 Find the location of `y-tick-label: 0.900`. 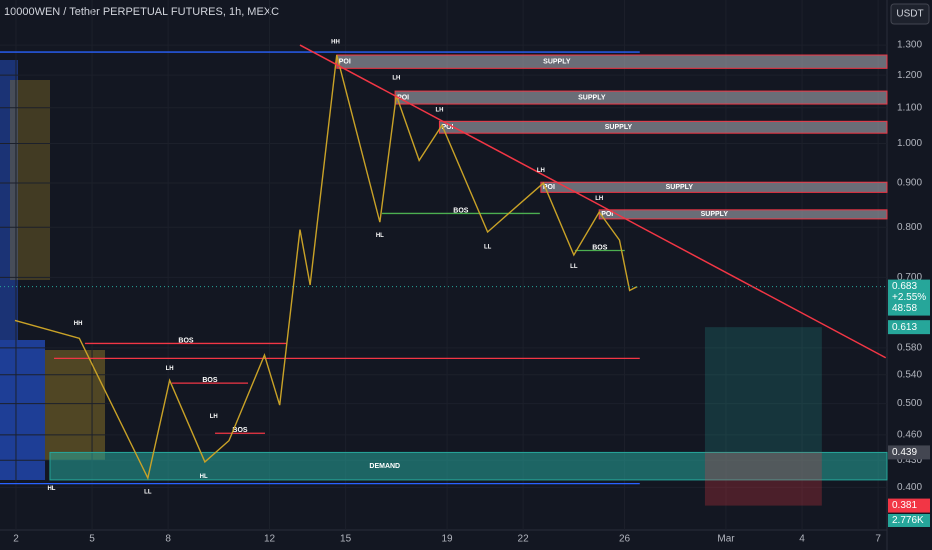

y-tick-label: 0.900 is located at coordinates (909, 183).